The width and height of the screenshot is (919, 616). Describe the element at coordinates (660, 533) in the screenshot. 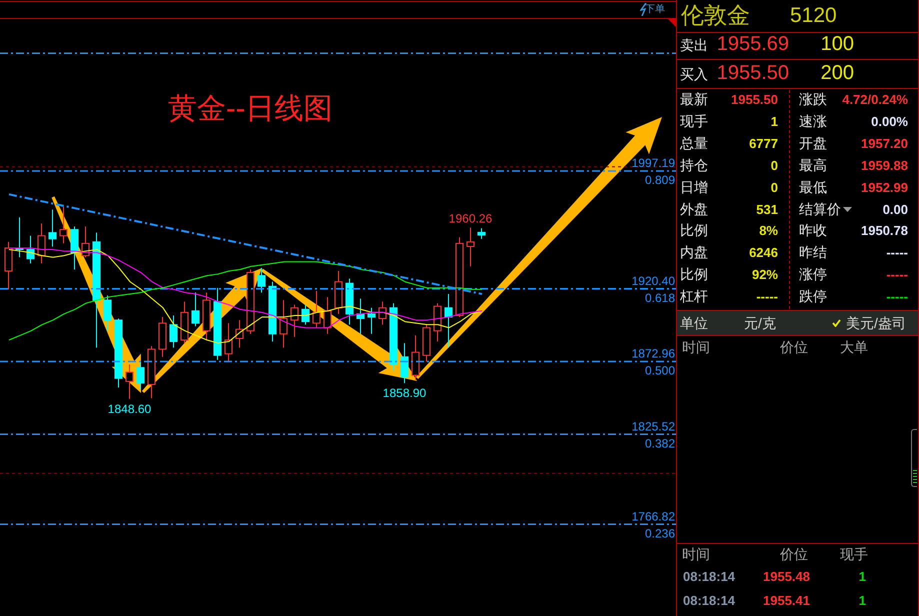

I see `annotation: 0.236` at that location.